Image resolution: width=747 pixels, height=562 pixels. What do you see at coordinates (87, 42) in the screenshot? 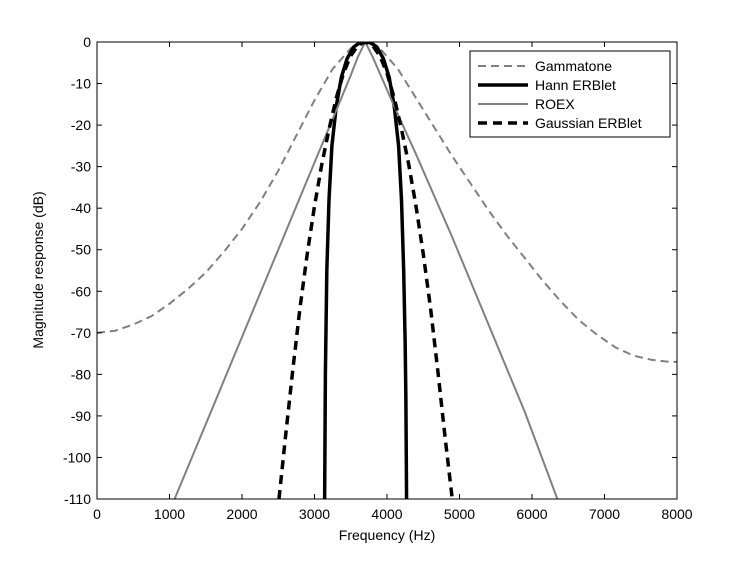
I see `y-tick-label: 0` at bounding box center [87, 42].